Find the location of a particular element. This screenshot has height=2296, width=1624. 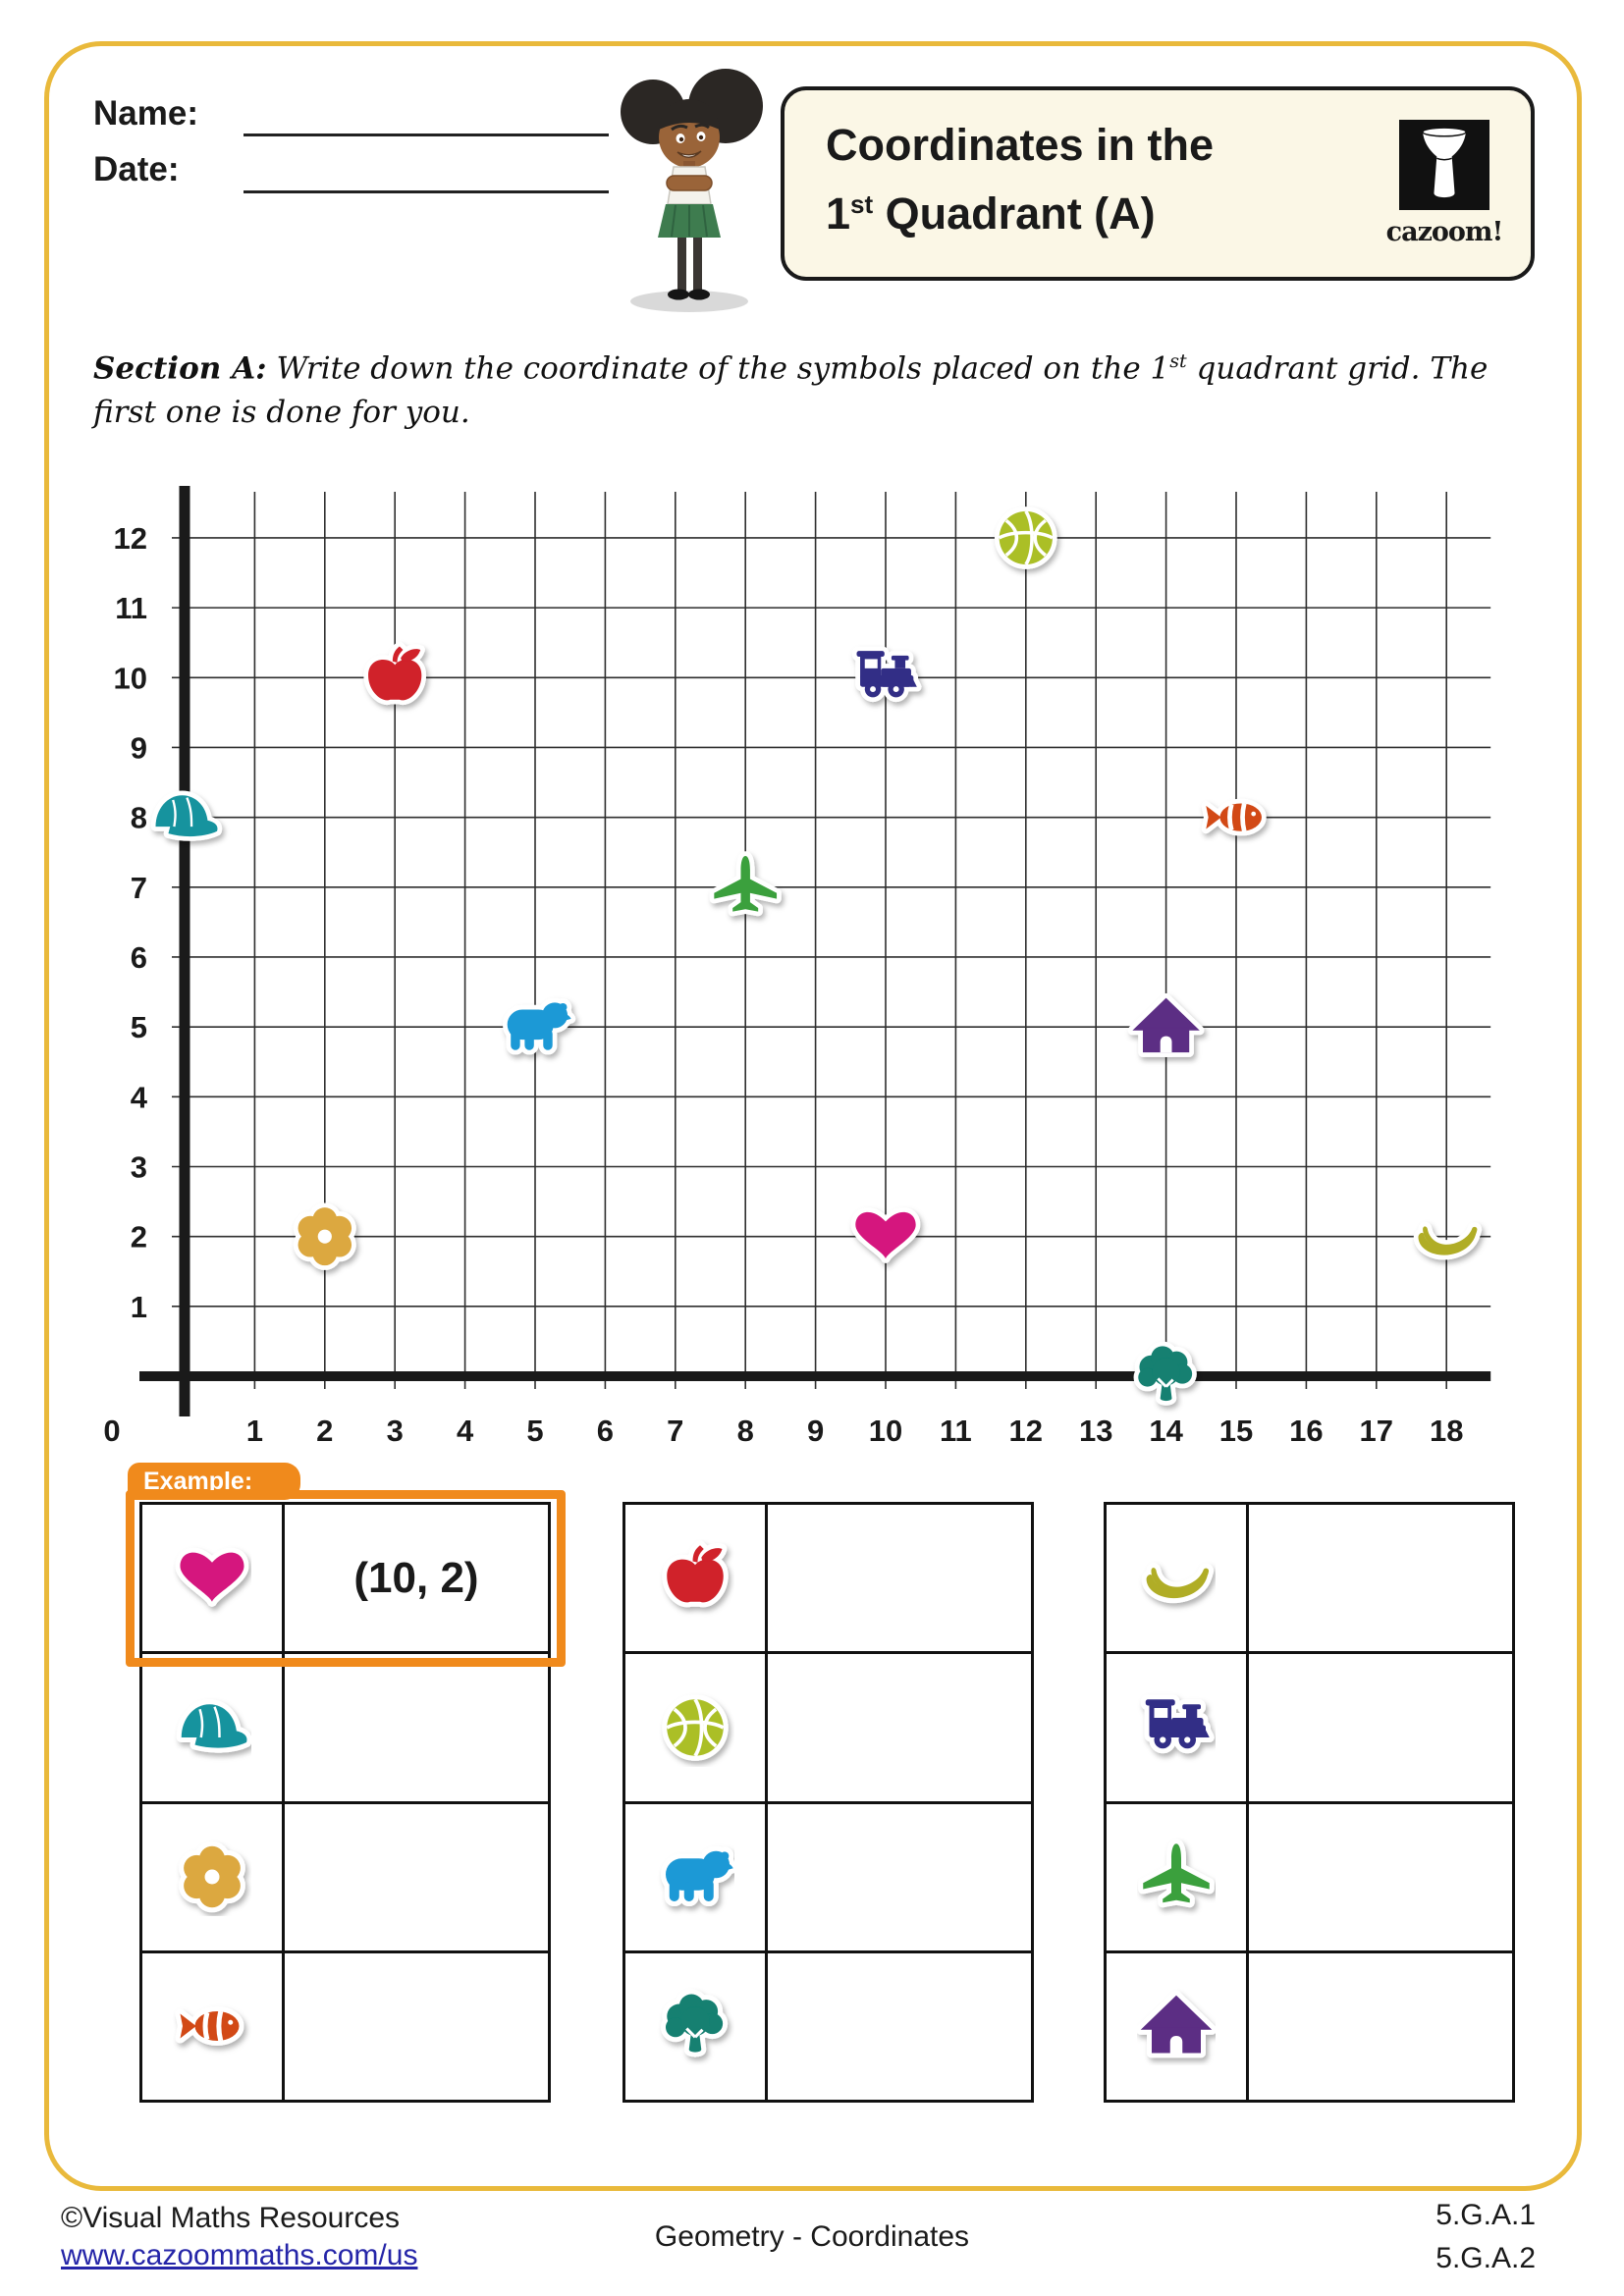

y-tick-label: 6 is located at coordinates (139, 957).